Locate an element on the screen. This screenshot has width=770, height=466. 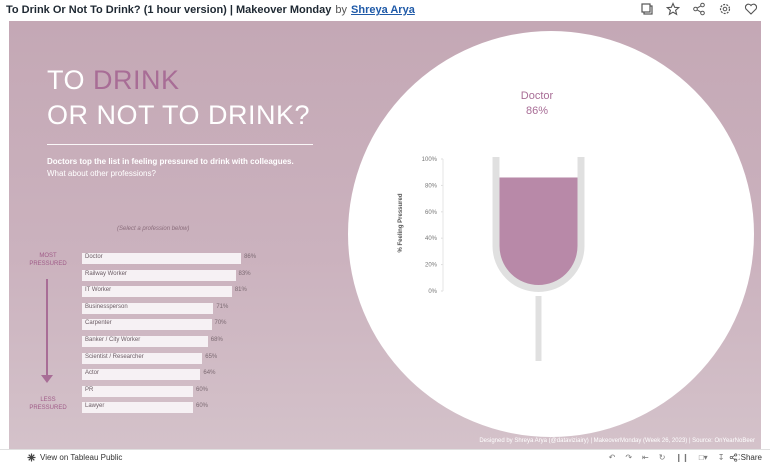
arrow-down-icon is located at coordinates (47, 379).